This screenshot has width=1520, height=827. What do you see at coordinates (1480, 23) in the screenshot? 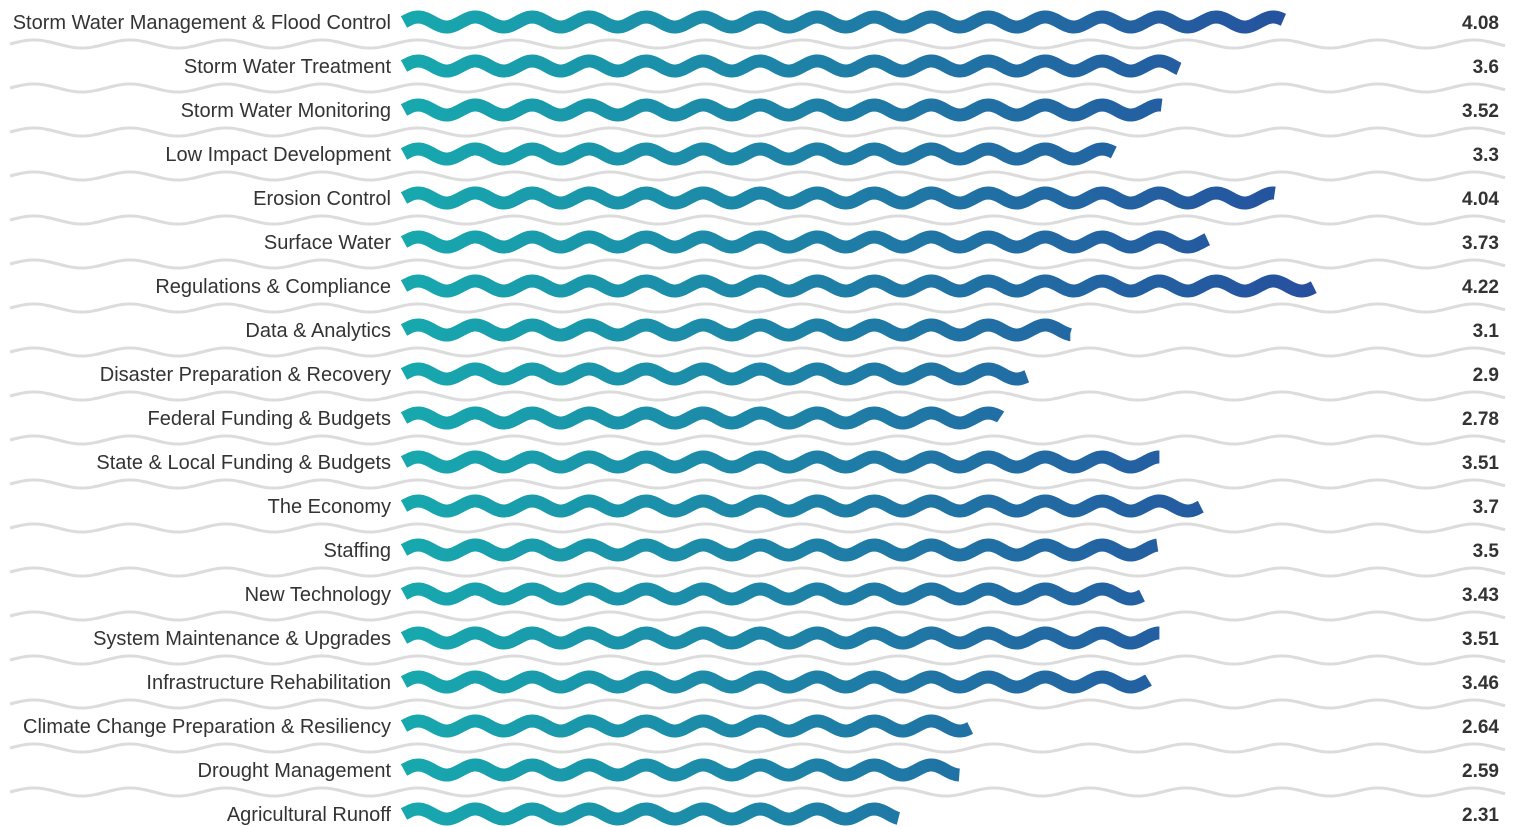
I see `value-label: 4.08` at bounding box center [1480, 23].